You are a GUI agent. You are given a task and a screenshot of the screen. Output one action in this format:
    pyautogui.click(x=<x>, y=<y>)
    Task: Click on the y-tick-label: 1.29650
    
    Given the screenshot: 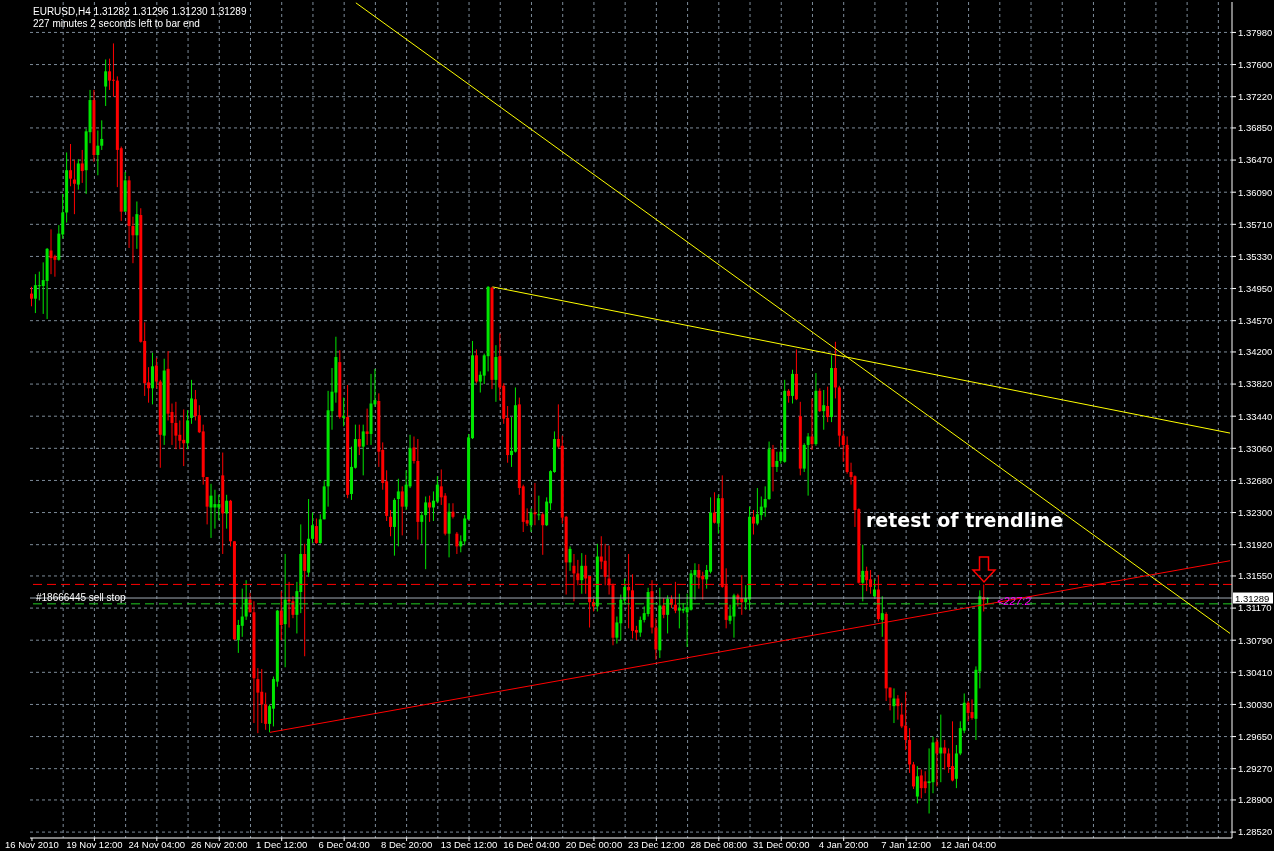 What is the action you would take?
    pyautogui.click(x=1255, y=736)
    